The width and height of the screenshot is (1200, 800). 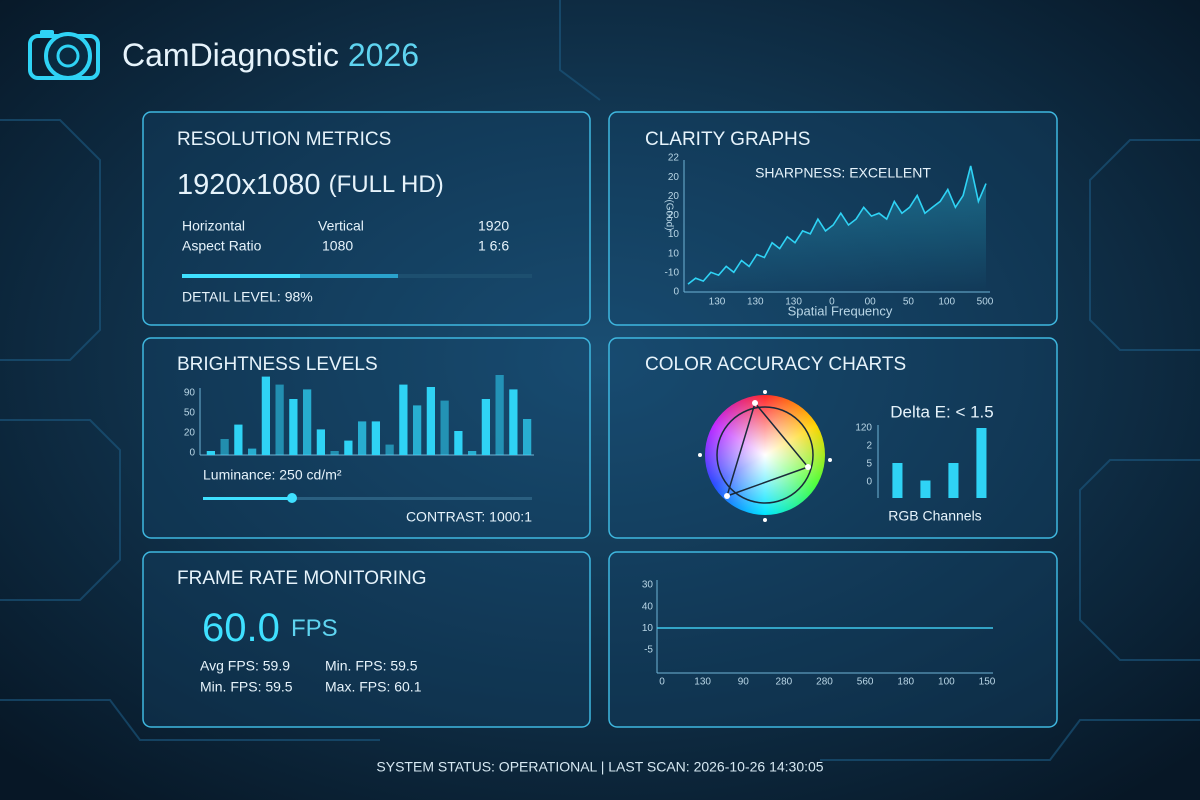 I want to click on stat: Avg FPS: 59.9, so click(x=245, y=666).